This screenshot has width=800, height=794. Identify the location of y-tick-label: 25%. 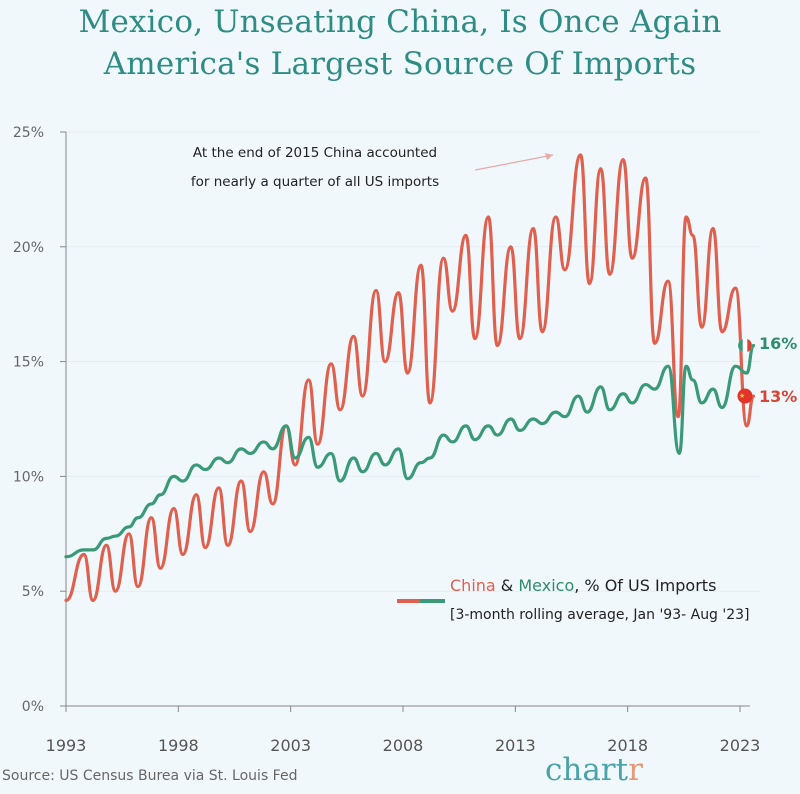
(28, 133).